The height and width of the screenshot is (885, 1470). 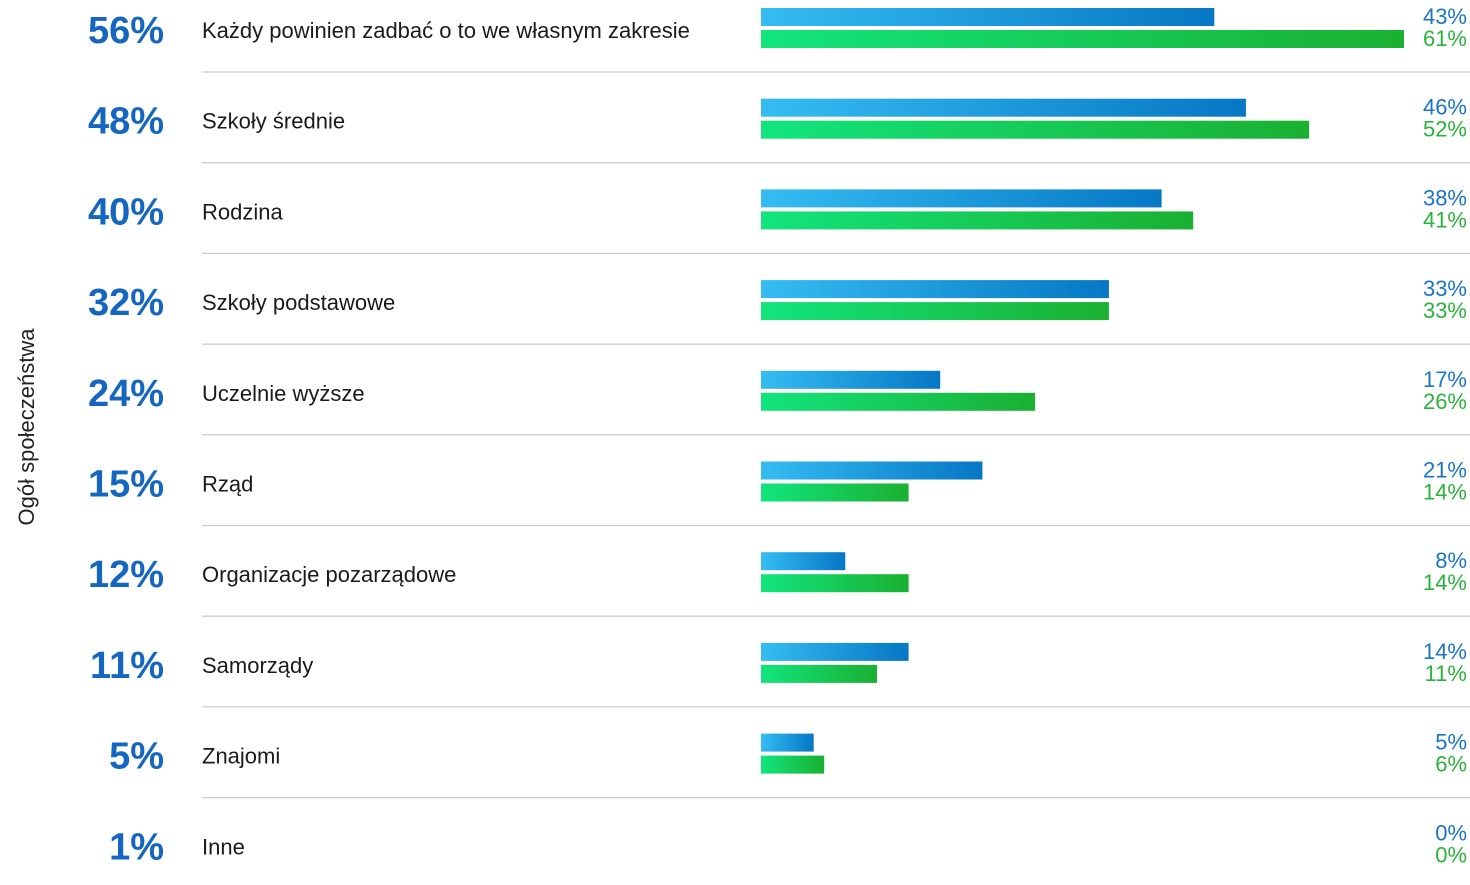 I want to click on chart-row: 24% Uczelnie wyższe 17%26%, so click(x=779, y=401).